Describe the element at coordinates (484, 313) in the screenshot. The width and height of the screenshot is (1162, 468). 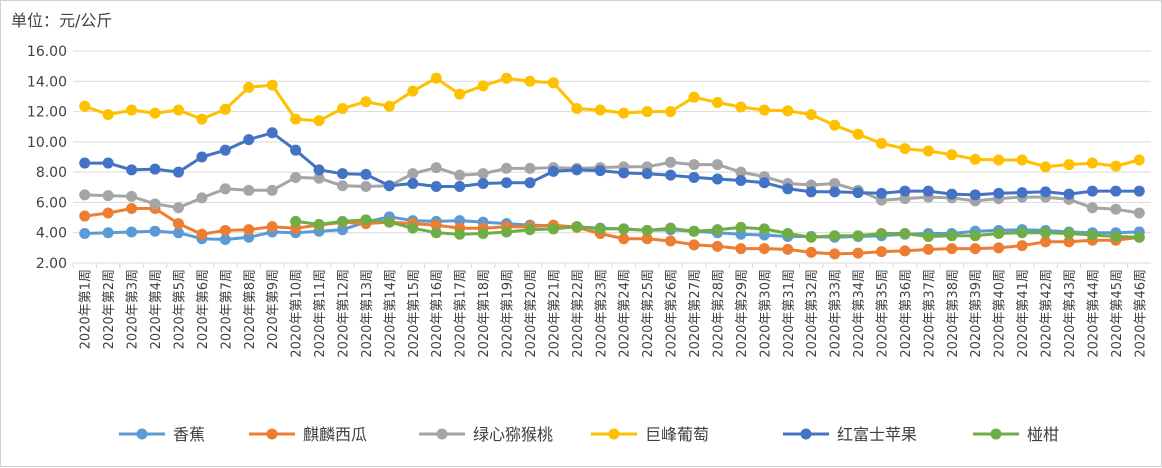
I see `x-tick-label: 2020年第18周` at that location.